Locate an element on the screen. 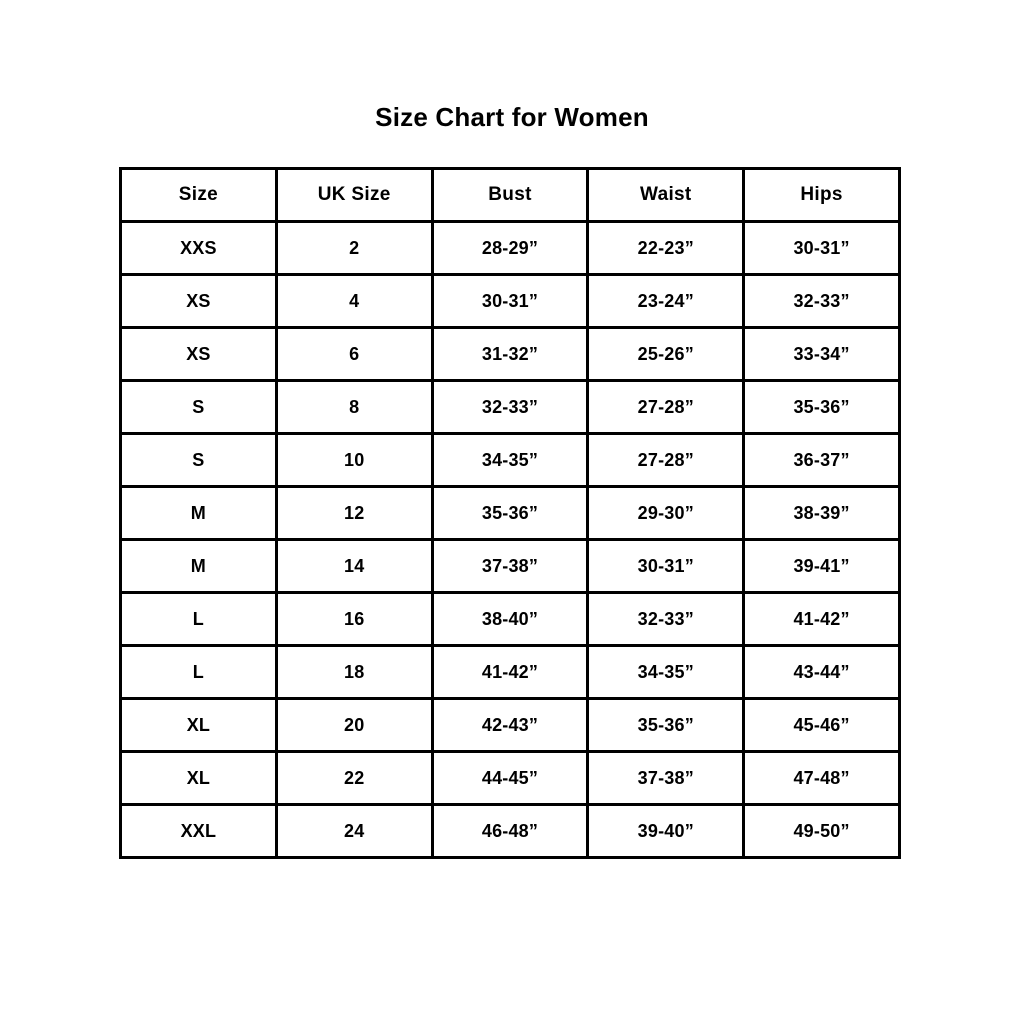 The height and width of the screenshot is (1024, 1024). cell-size: XXL is located at coordinates (198, 831).